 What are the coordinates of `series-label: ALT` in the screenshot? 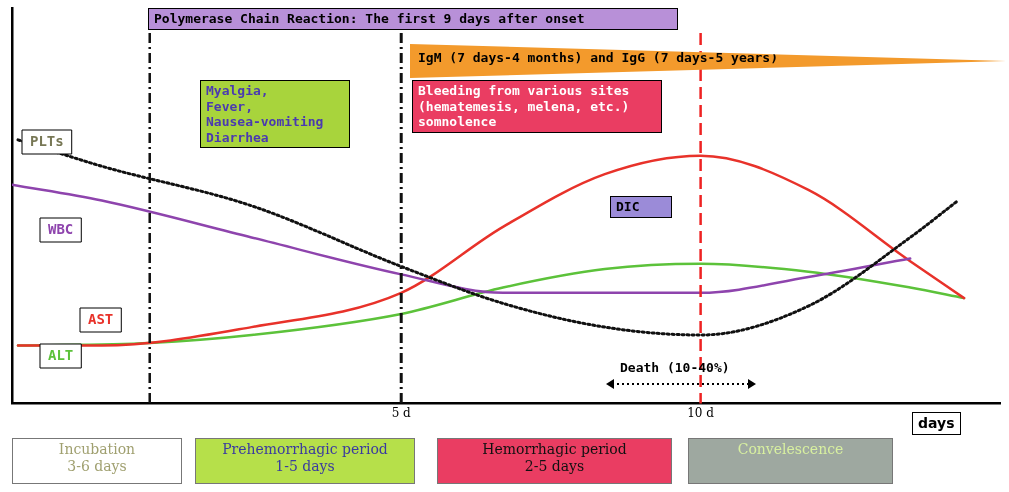 It's located at (61, 354).